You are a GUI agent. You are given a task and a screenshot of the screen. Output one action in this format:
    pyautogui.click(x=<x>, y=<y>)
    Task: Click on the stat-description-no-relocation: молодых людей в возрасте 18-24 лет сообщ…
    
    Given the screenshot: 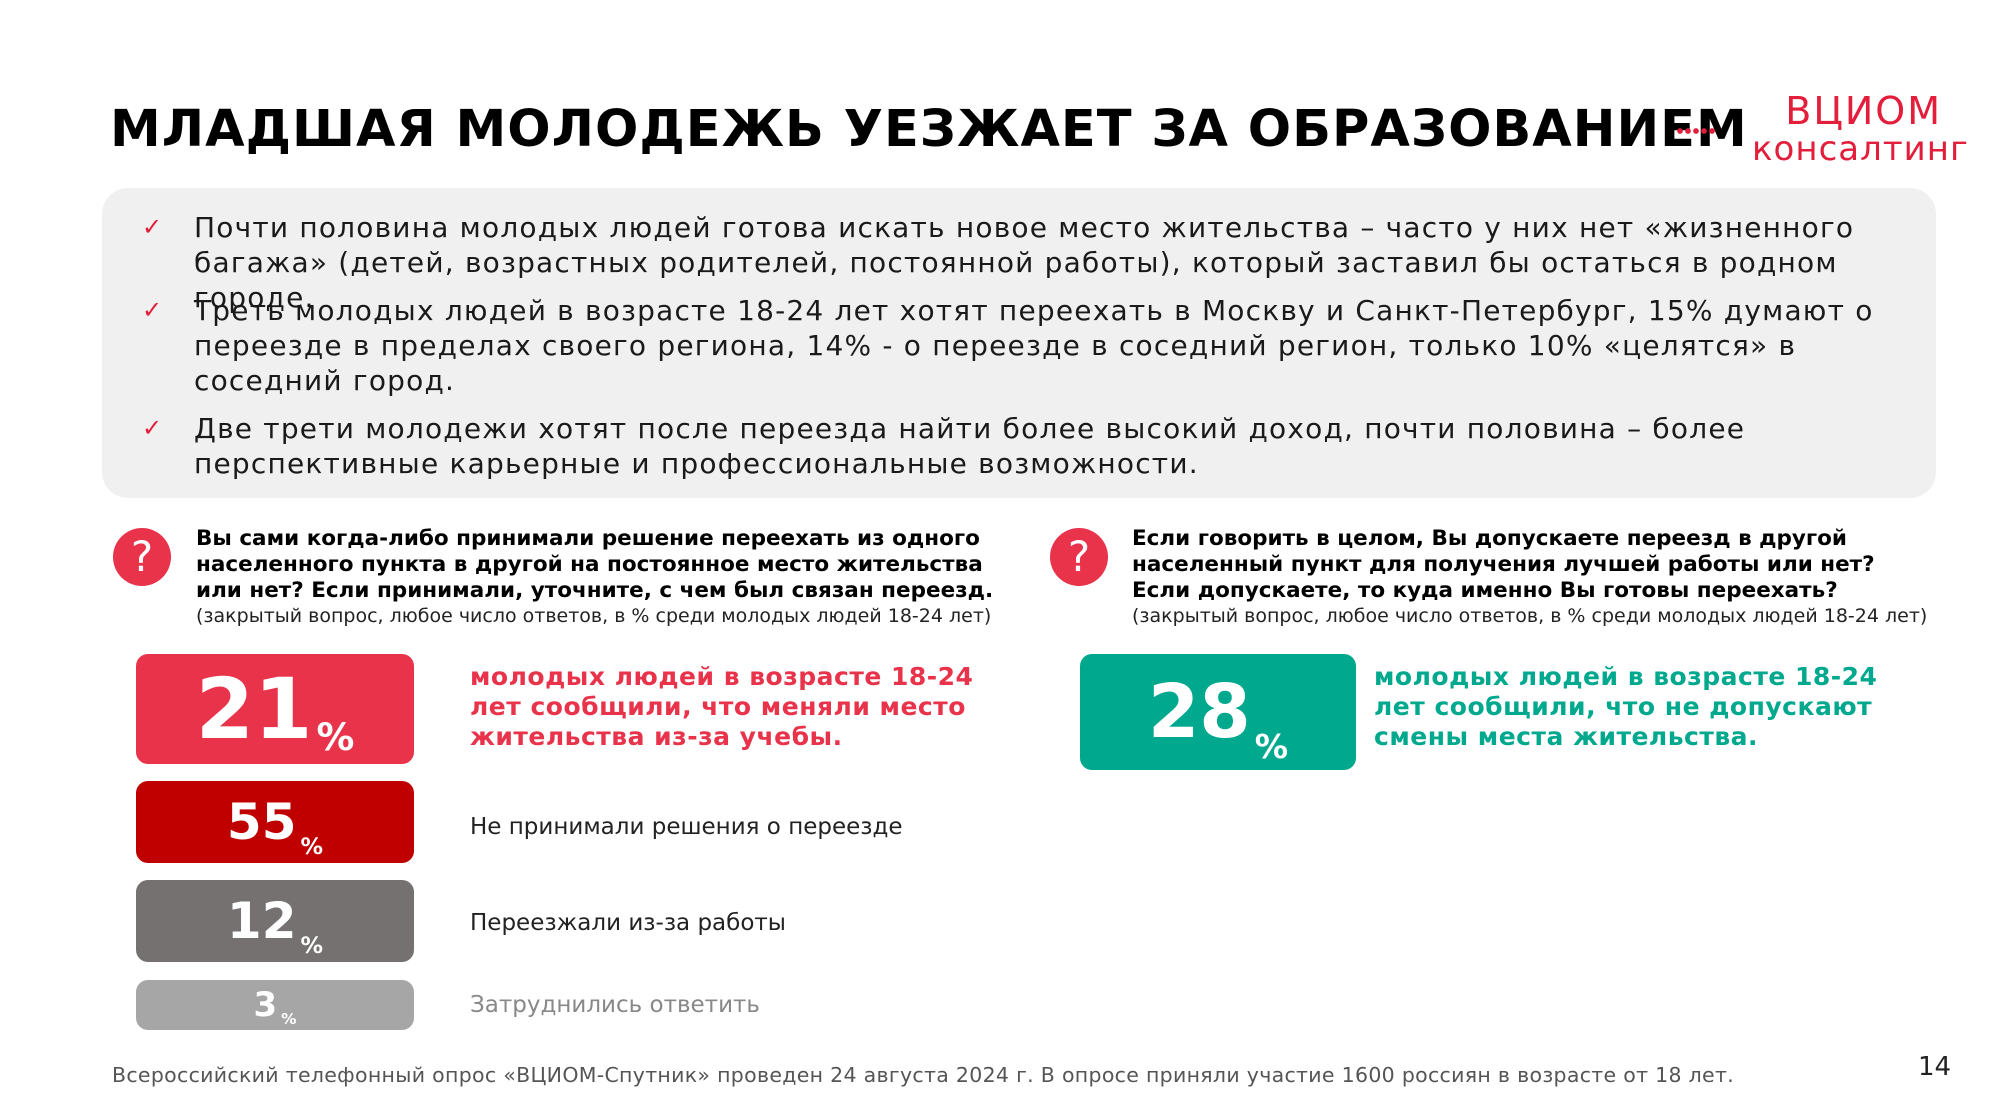 What is the action you would take?
    pyautogui.click(x=1626, y=706)
    